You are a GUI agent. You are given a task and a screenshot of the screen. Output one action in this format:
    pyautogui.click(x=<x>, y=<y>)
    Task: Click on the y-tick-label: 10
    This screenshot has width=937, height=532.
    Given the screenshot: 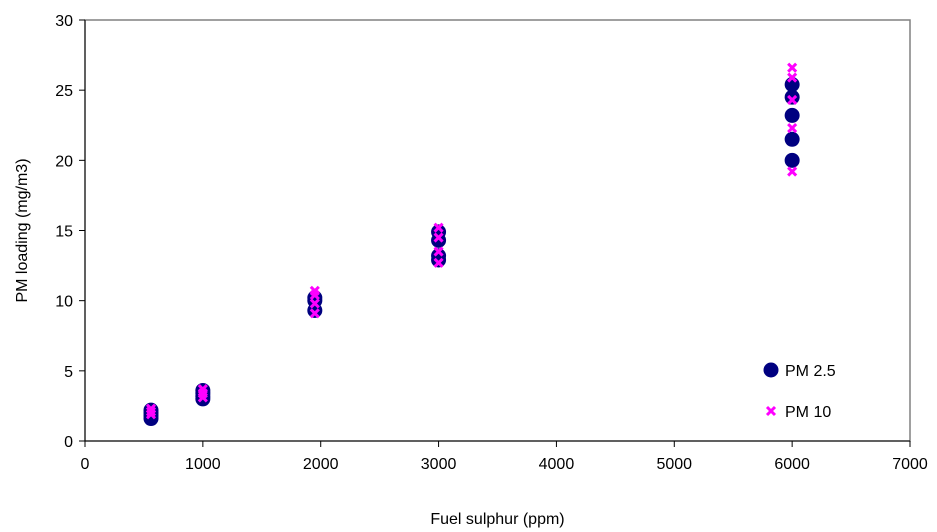 What is the action you would take?
    pyautogui.click(x=64, y=302)
    